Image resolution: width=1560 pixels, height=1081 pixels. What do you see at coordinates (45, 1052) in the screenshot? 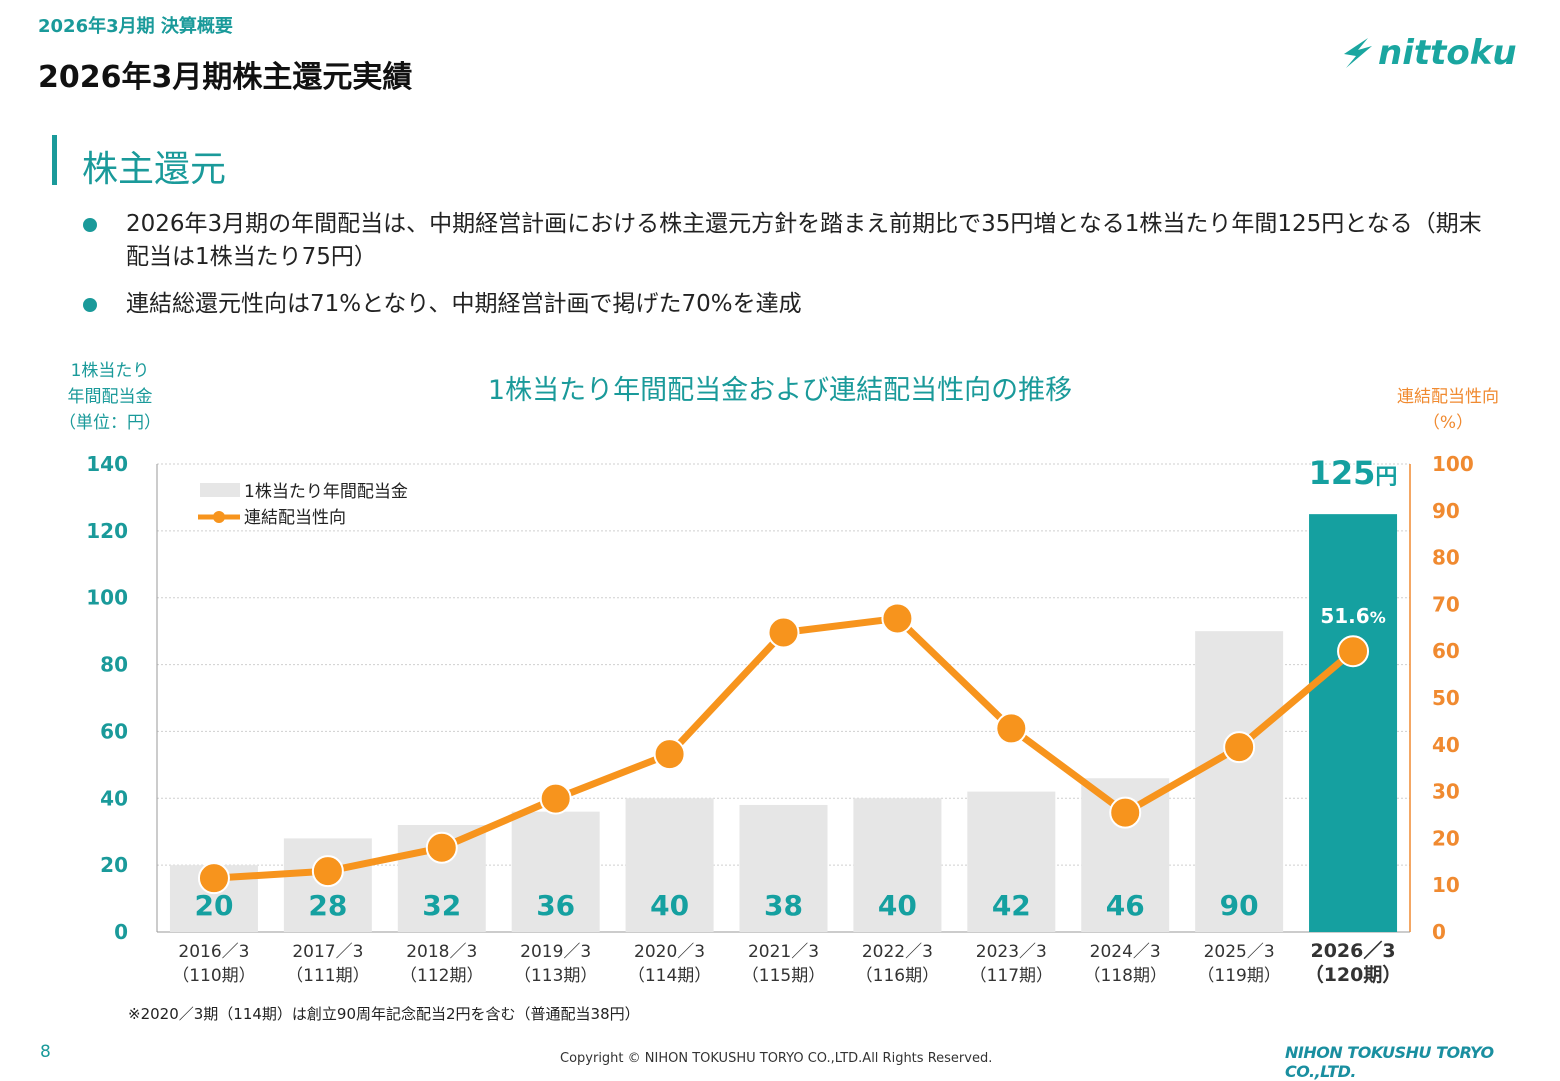
I see `page-number: 8` at bounding box center [45, 1052].